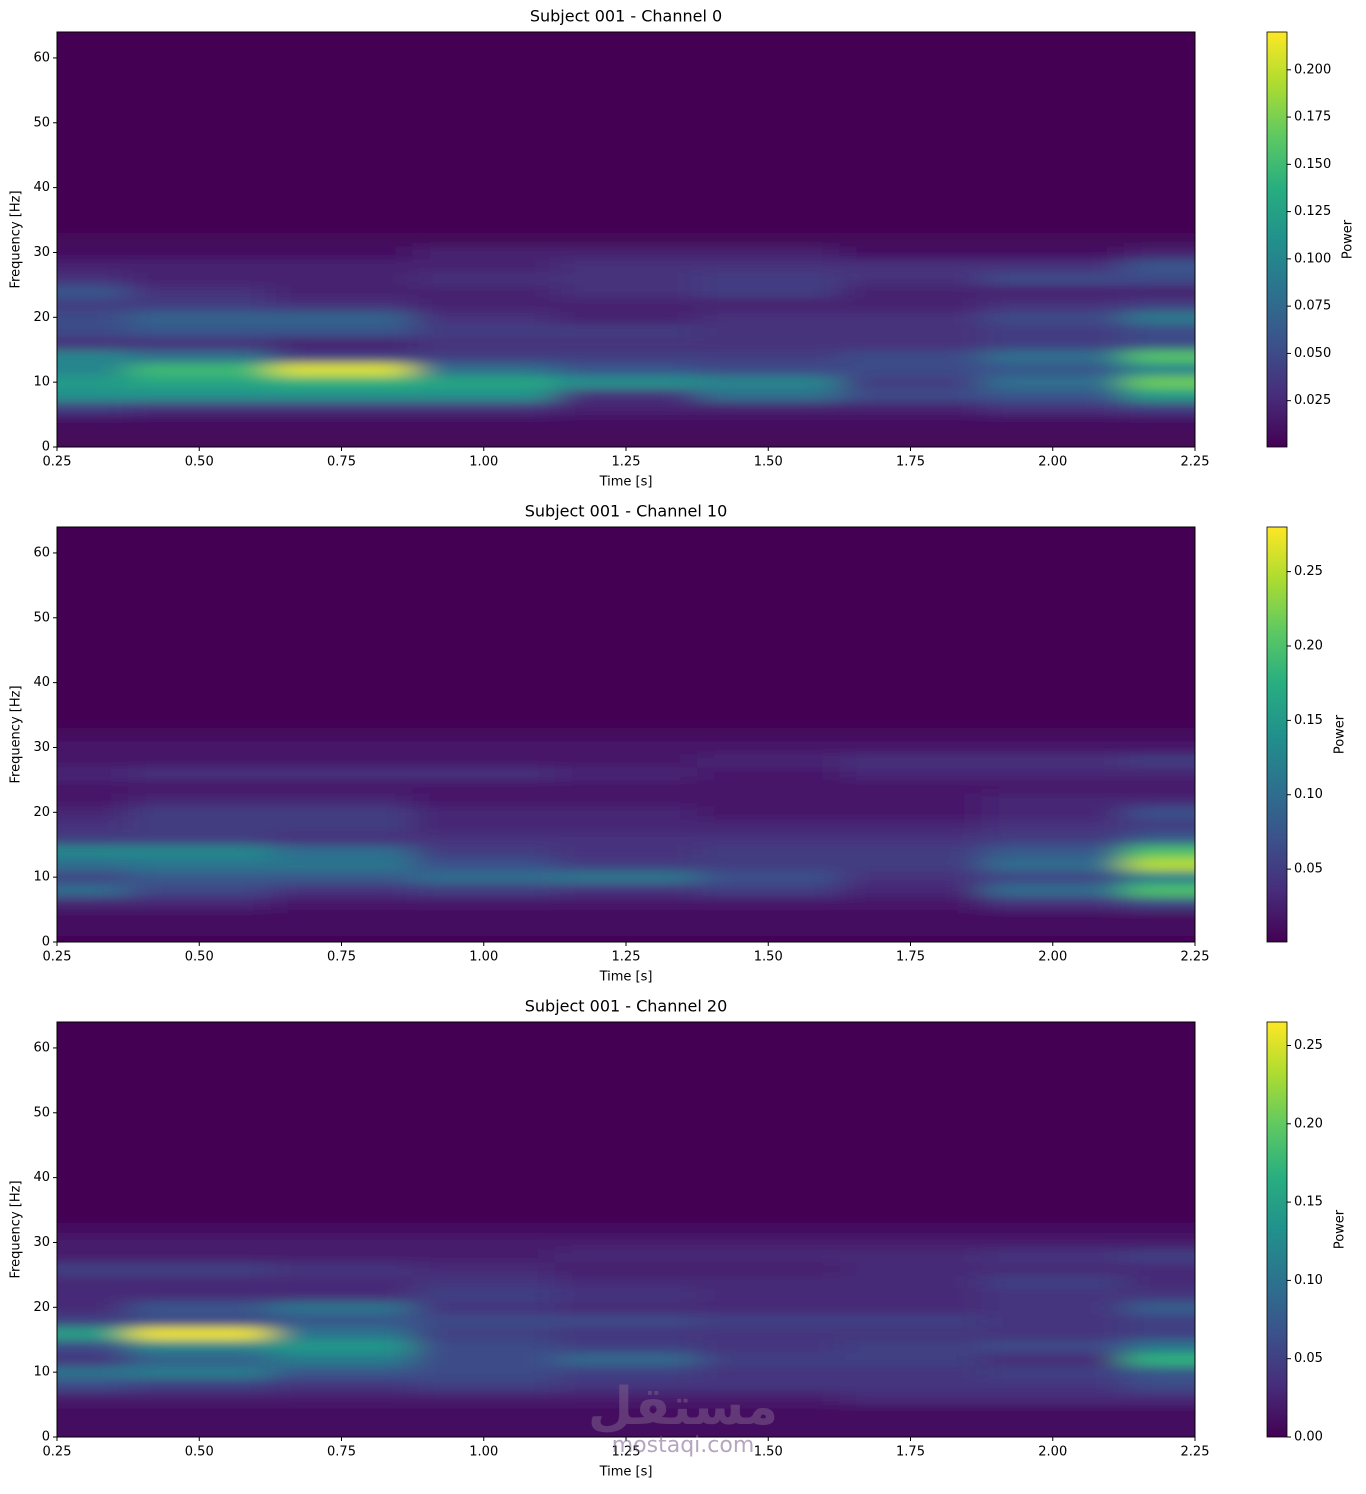  What do you see at coordinates (16, 239) in the screenshot?
I see `y-axis-label: Frequency [Hz]` at bounding box center [16, 239].